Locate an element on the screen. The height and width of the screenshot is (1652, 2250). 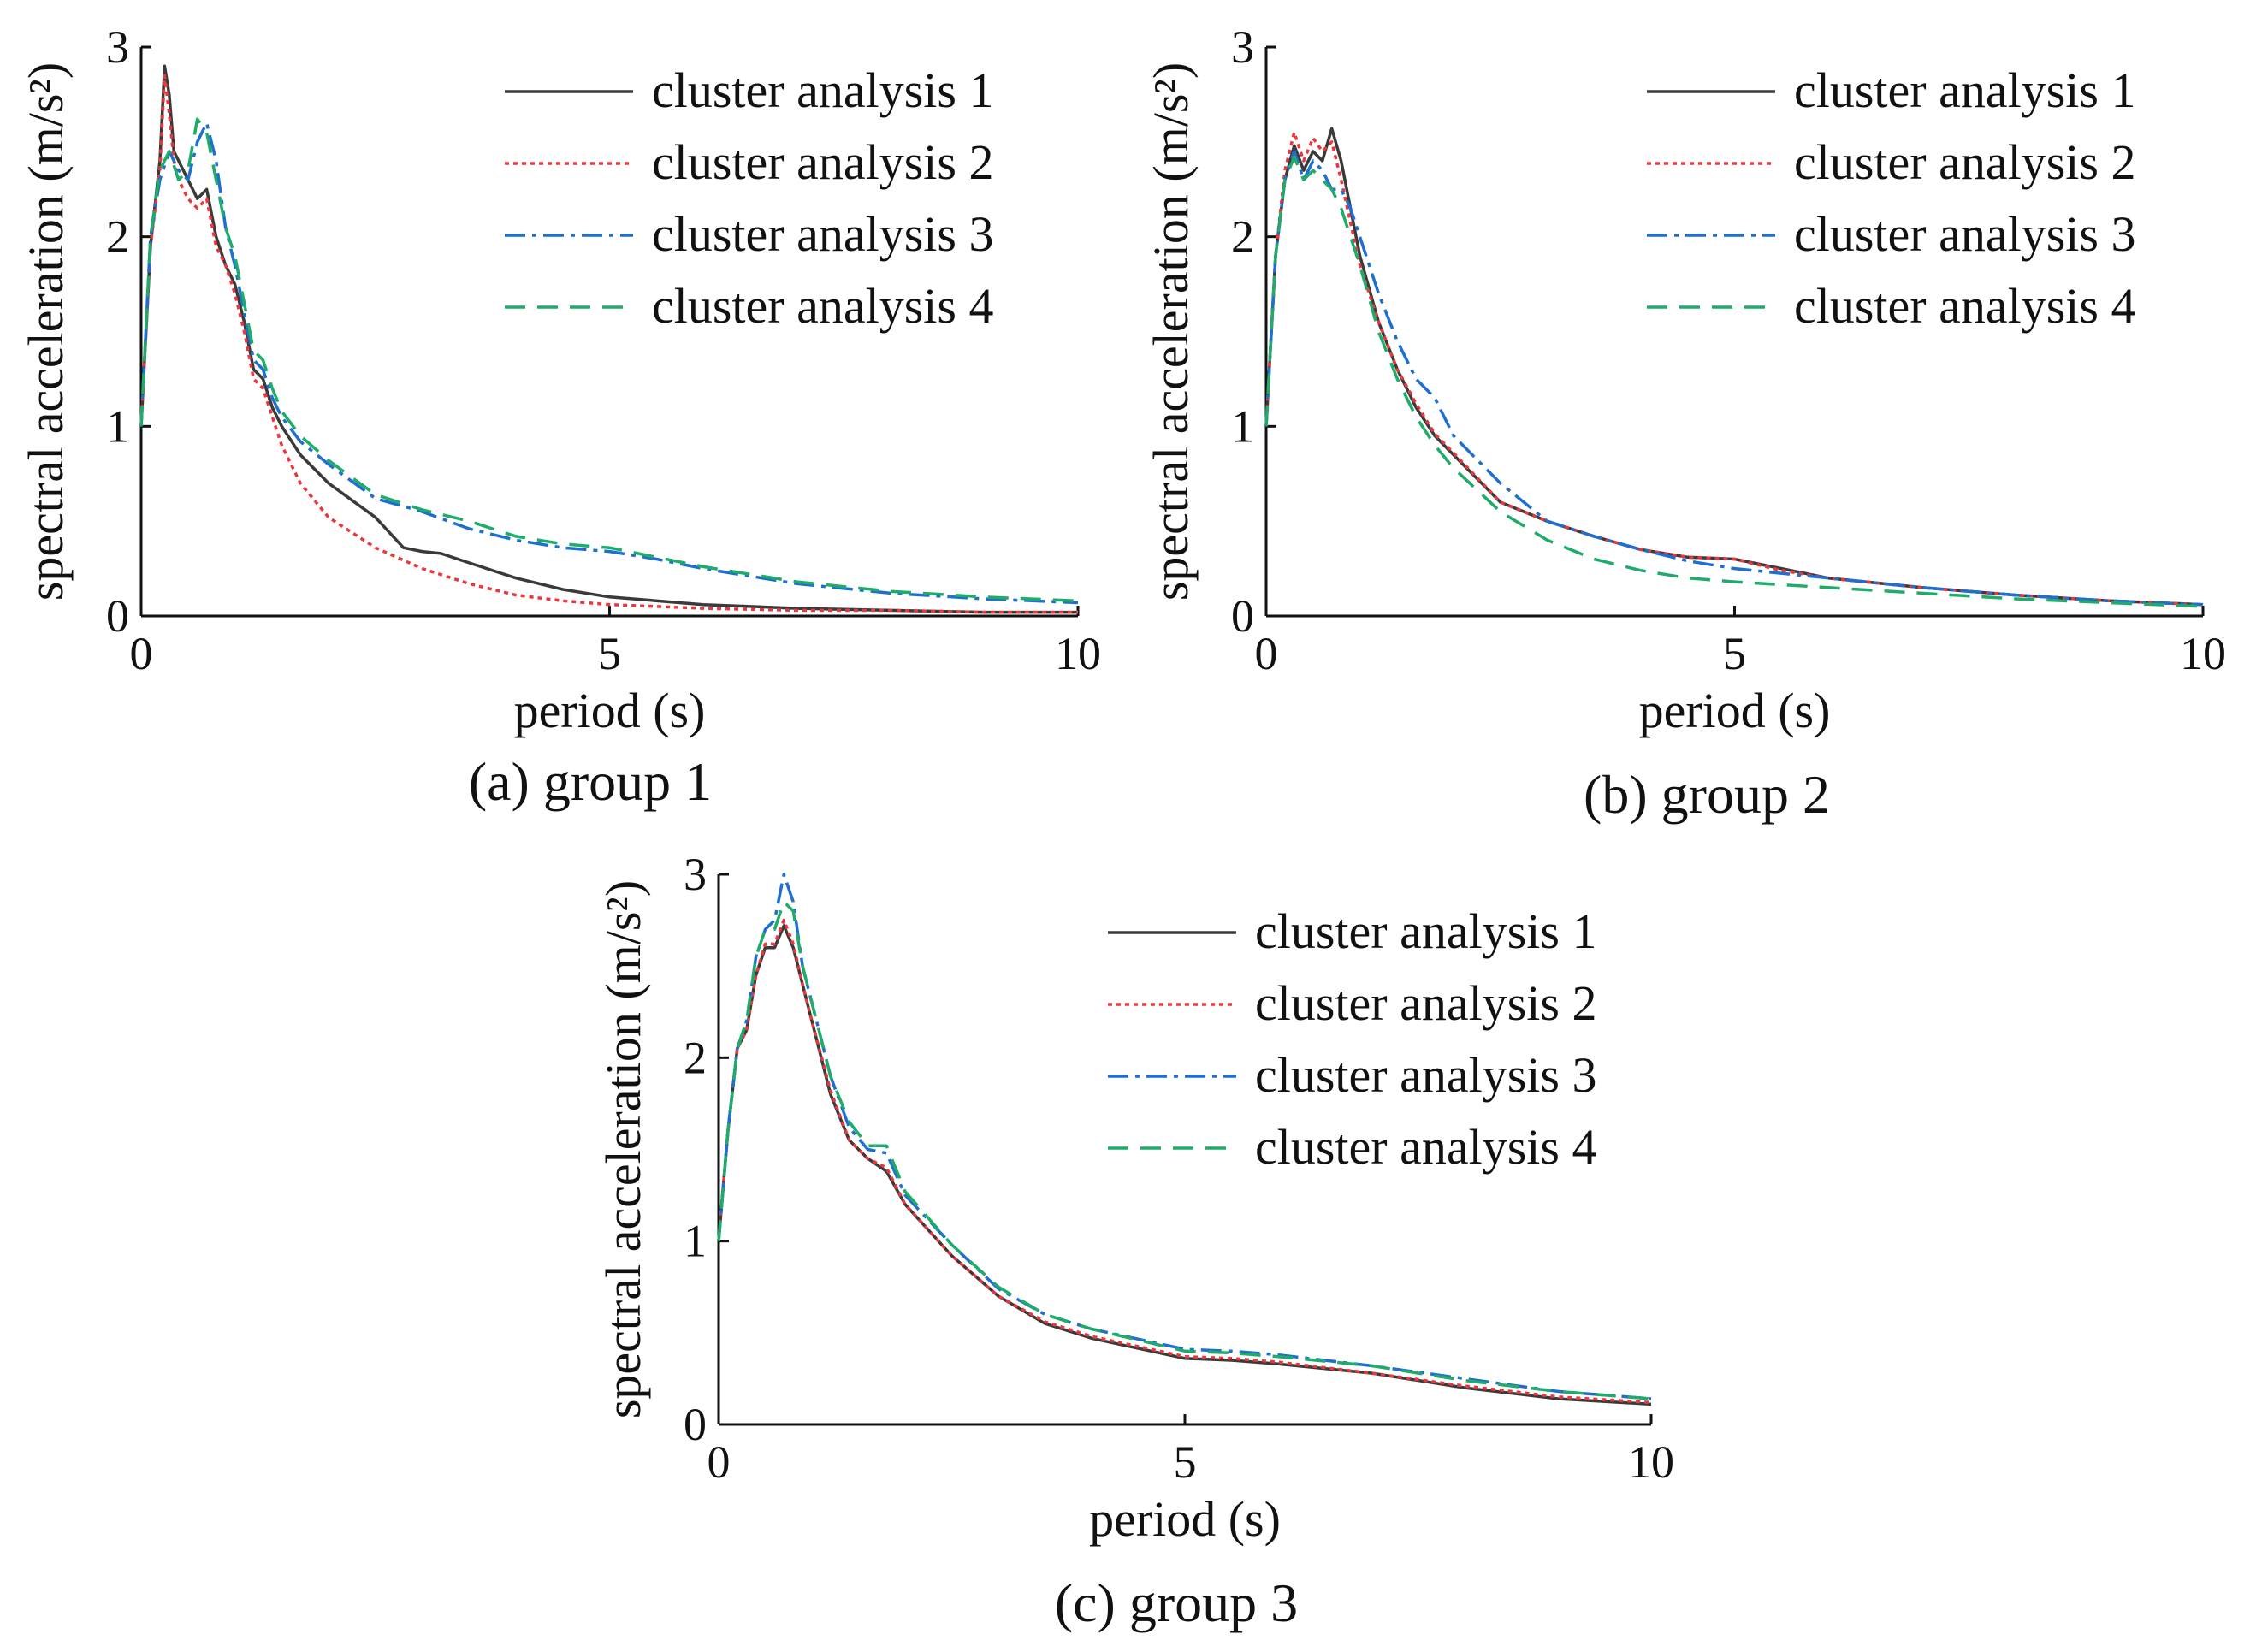
panel-caption: (a) group 1 is located at coordinates (590, 781).